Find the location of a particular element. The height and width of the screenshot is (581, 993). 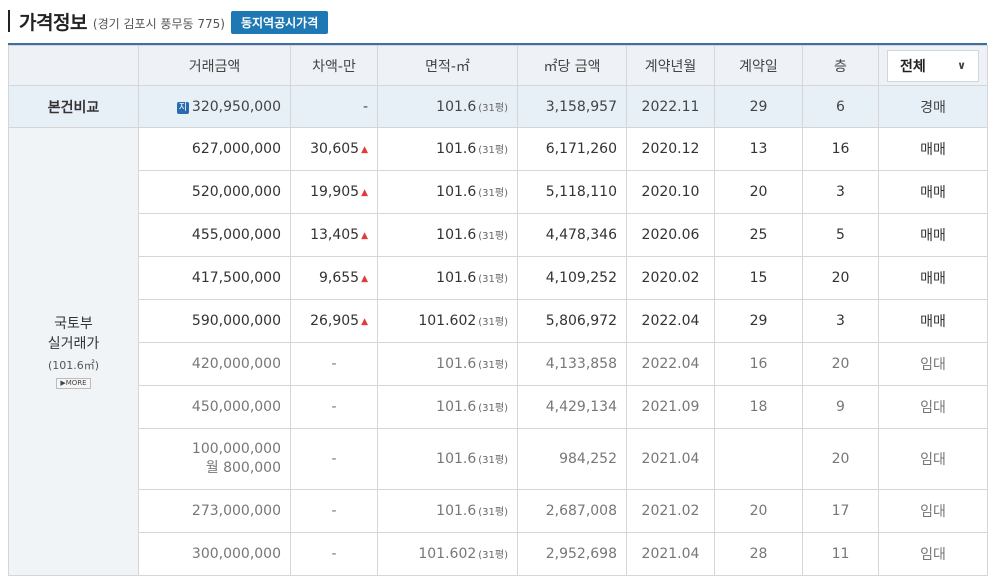

price: 590,000,000 is located at coordinates (236, 321).